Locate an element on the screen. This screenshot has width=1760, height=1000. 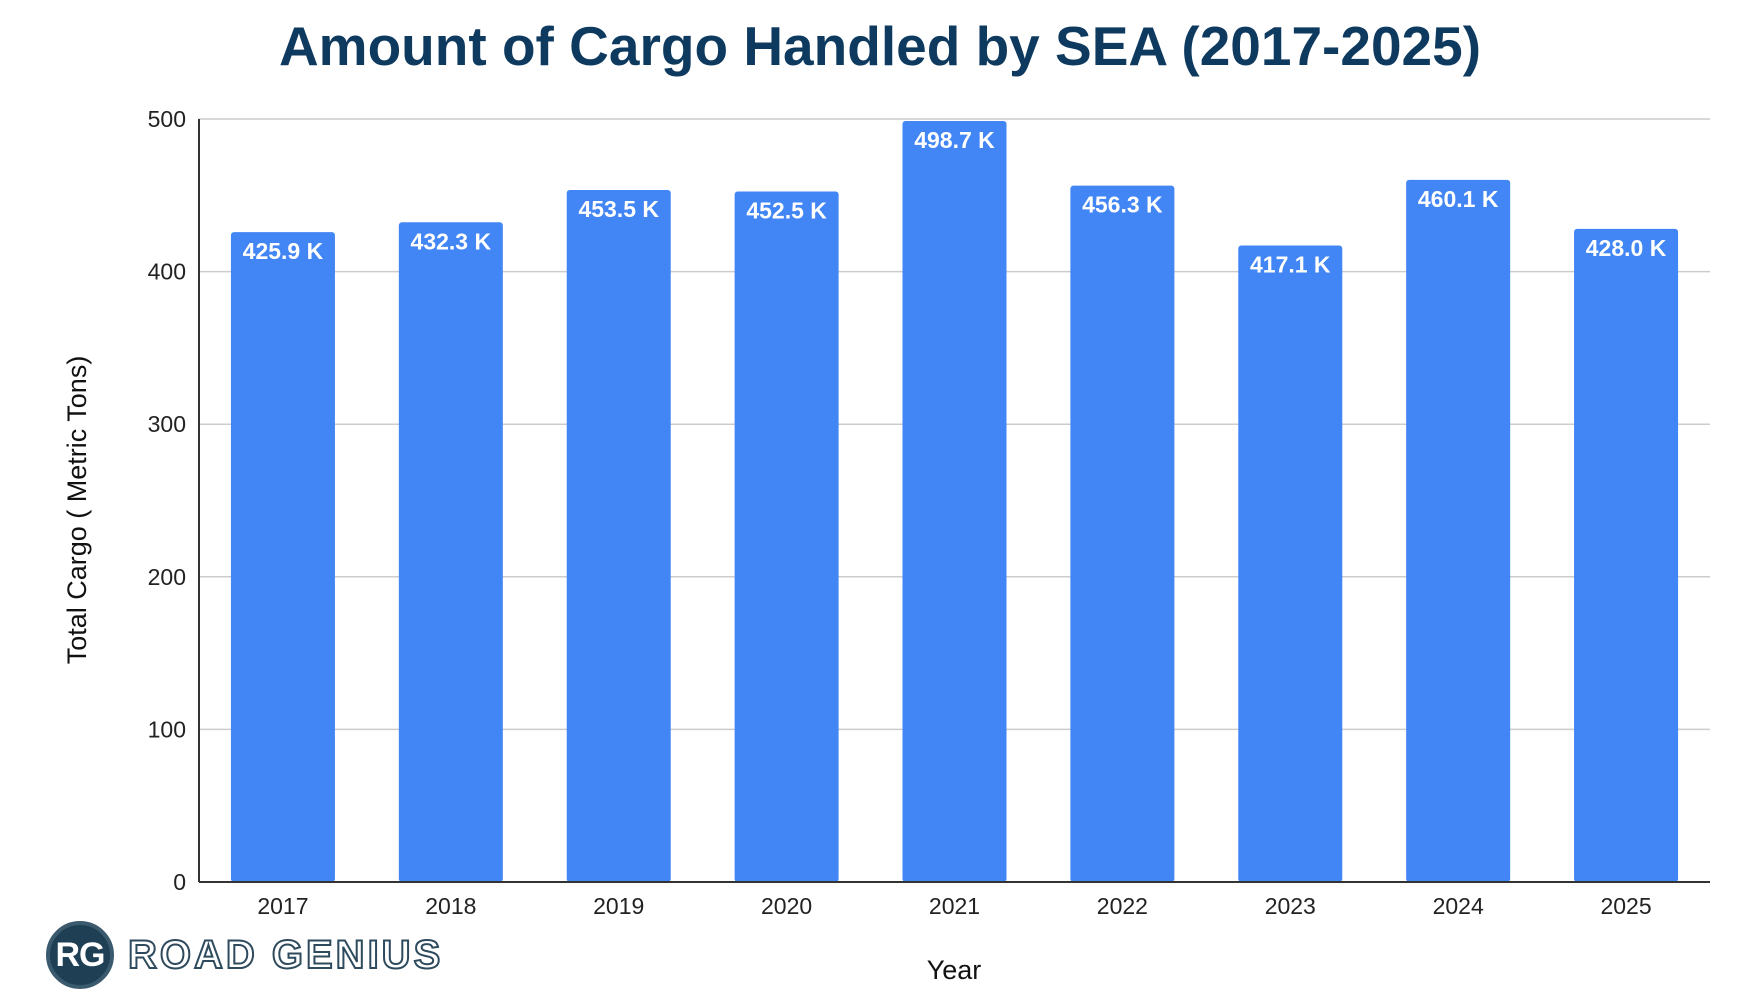
y-tick-label: 400 is located at coordinates (167, 272).